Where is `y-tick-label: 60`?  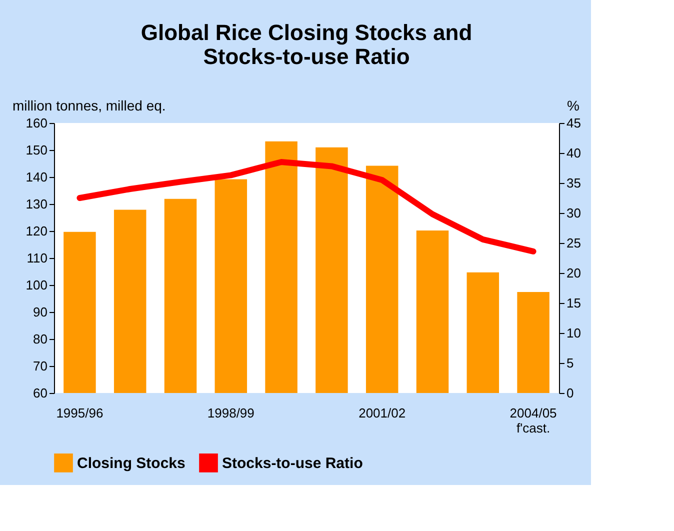
y-tick-label: 60 is located at coordinates (40, 393).